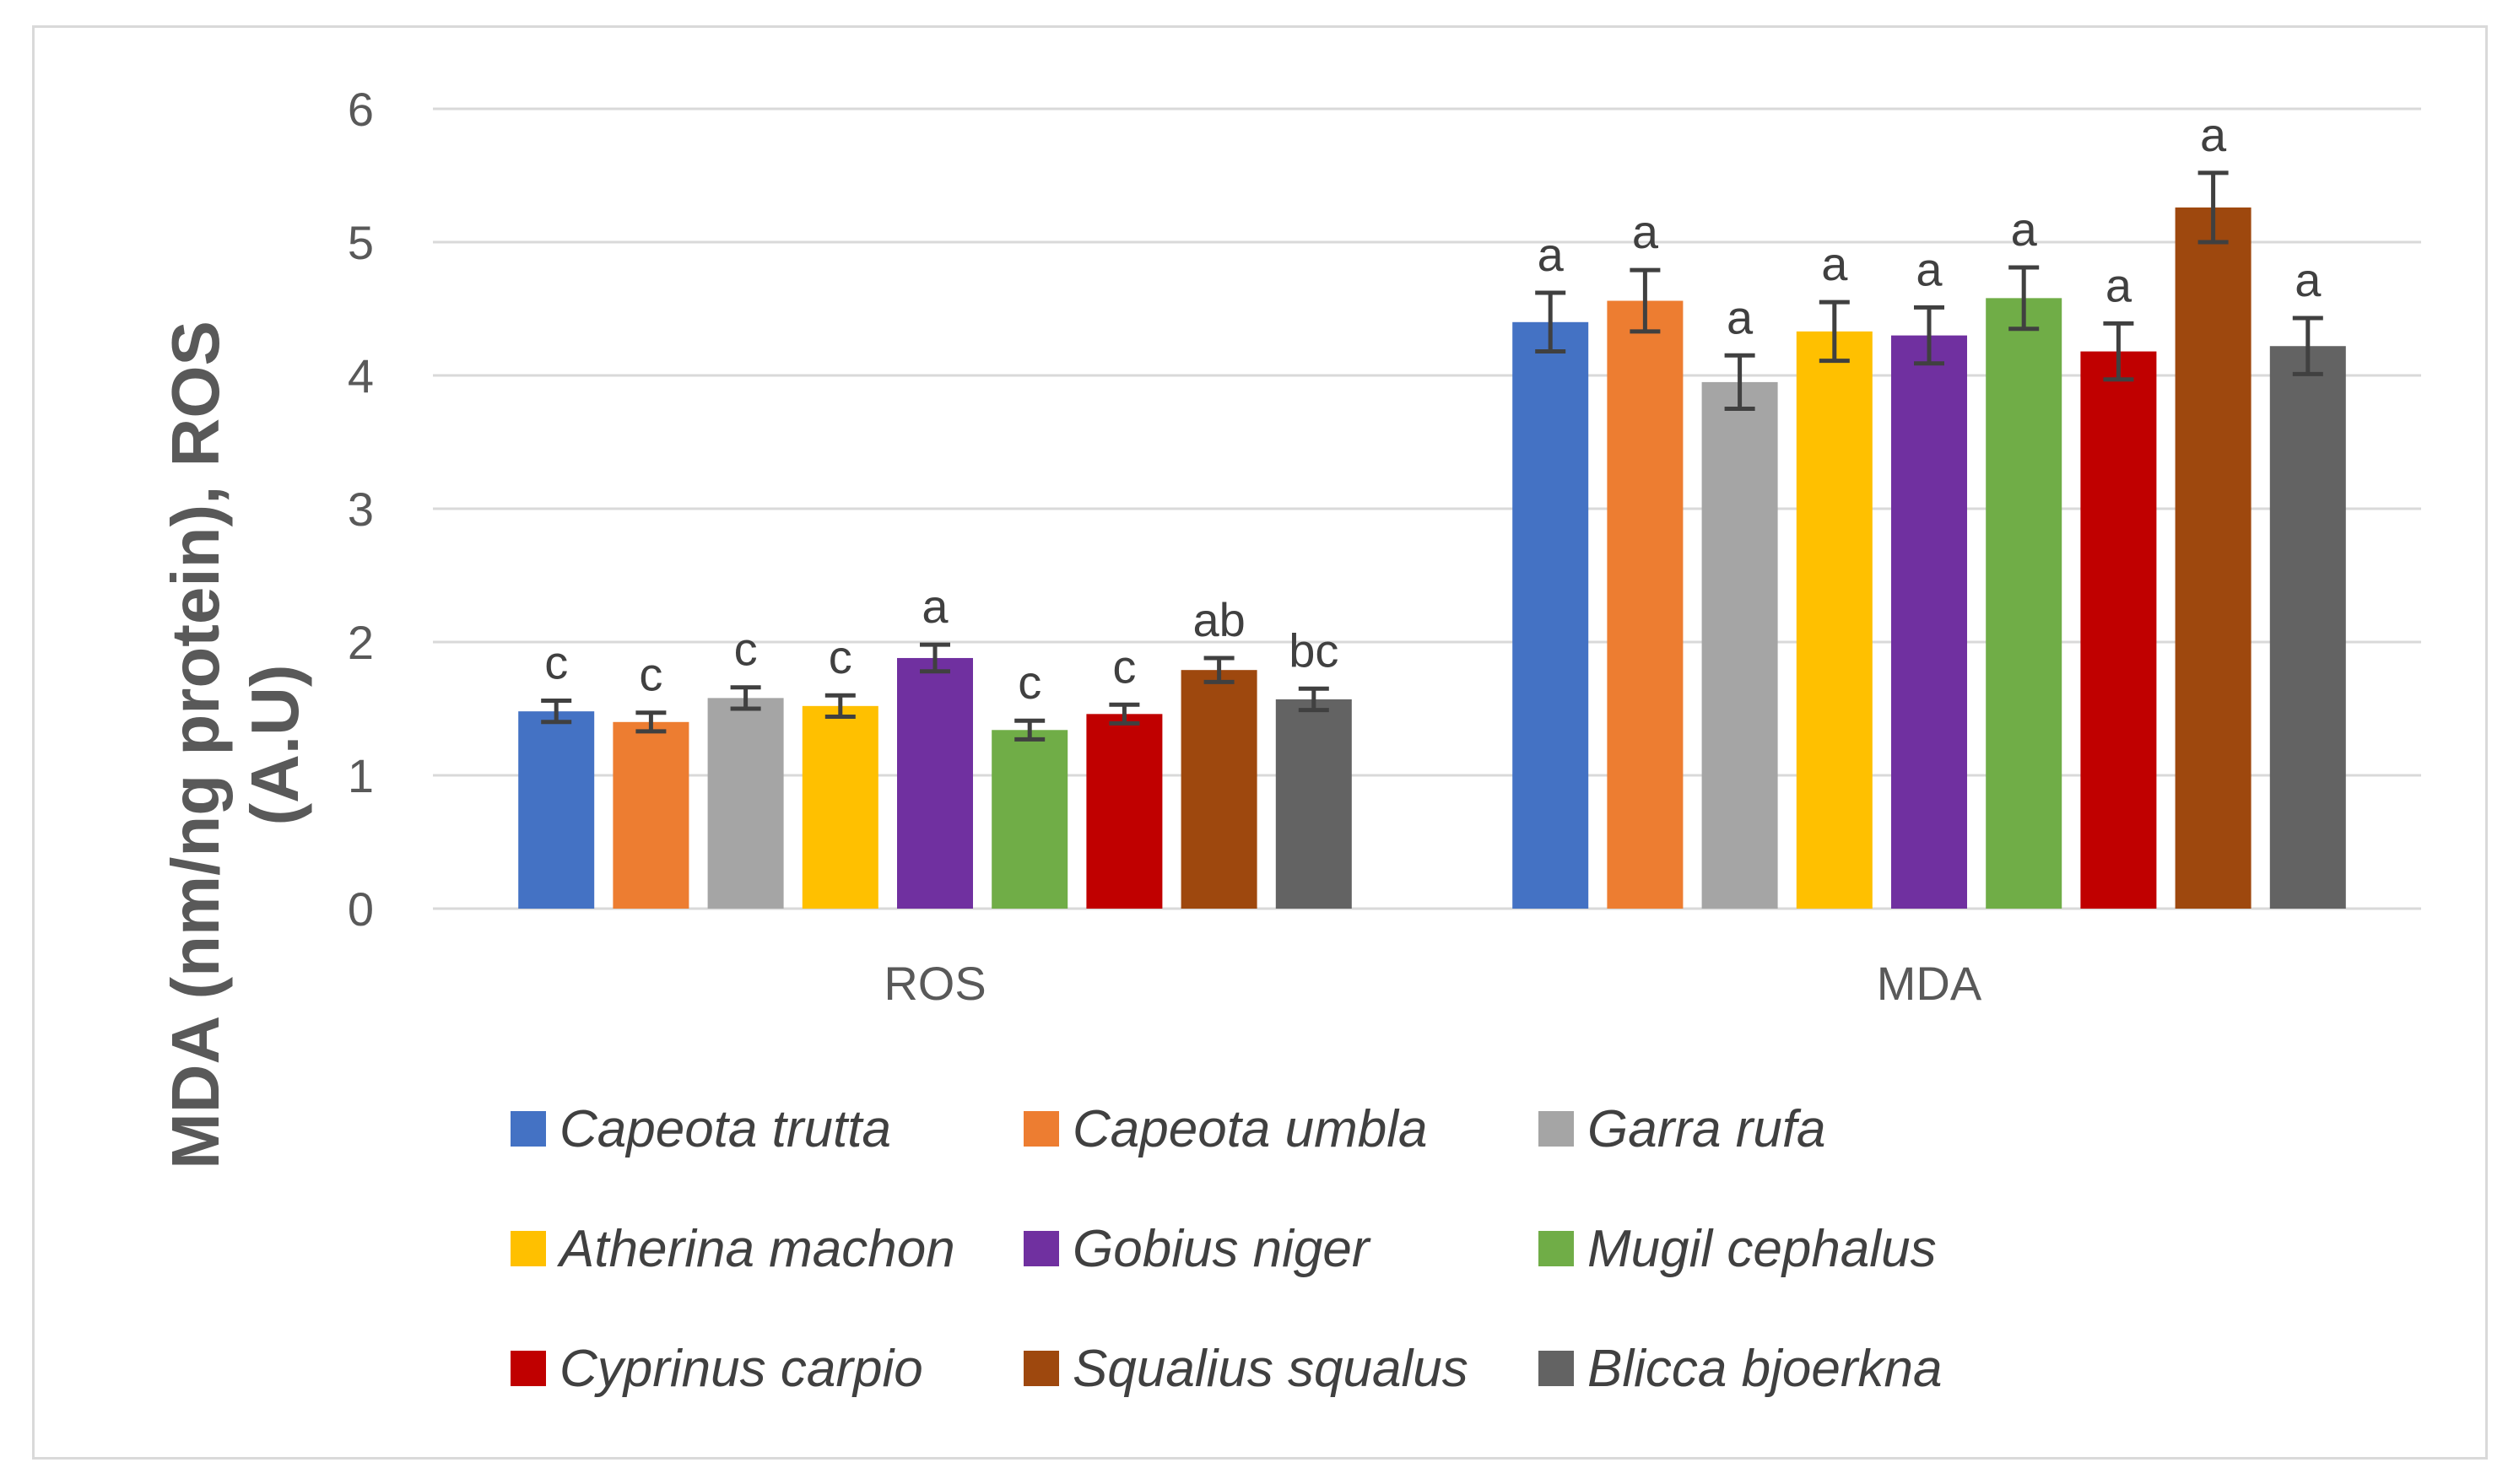 This screenshot has height=1484, width=2519. Describe the element at coordinates (1929, 983) in the screenshot. I see `category-label: MDA` at that location.